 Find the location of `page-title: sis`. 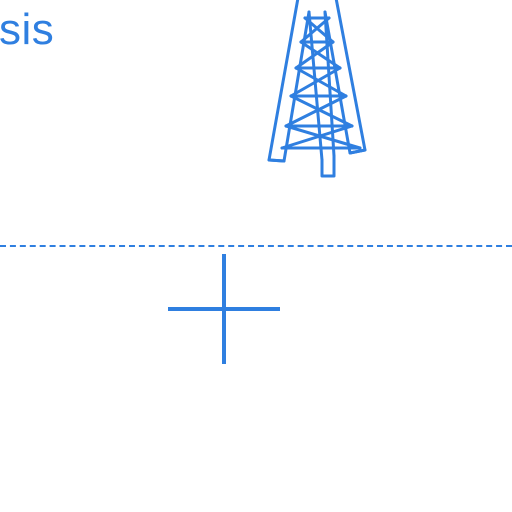

page-title: sis is located at coordinates (27, 29).